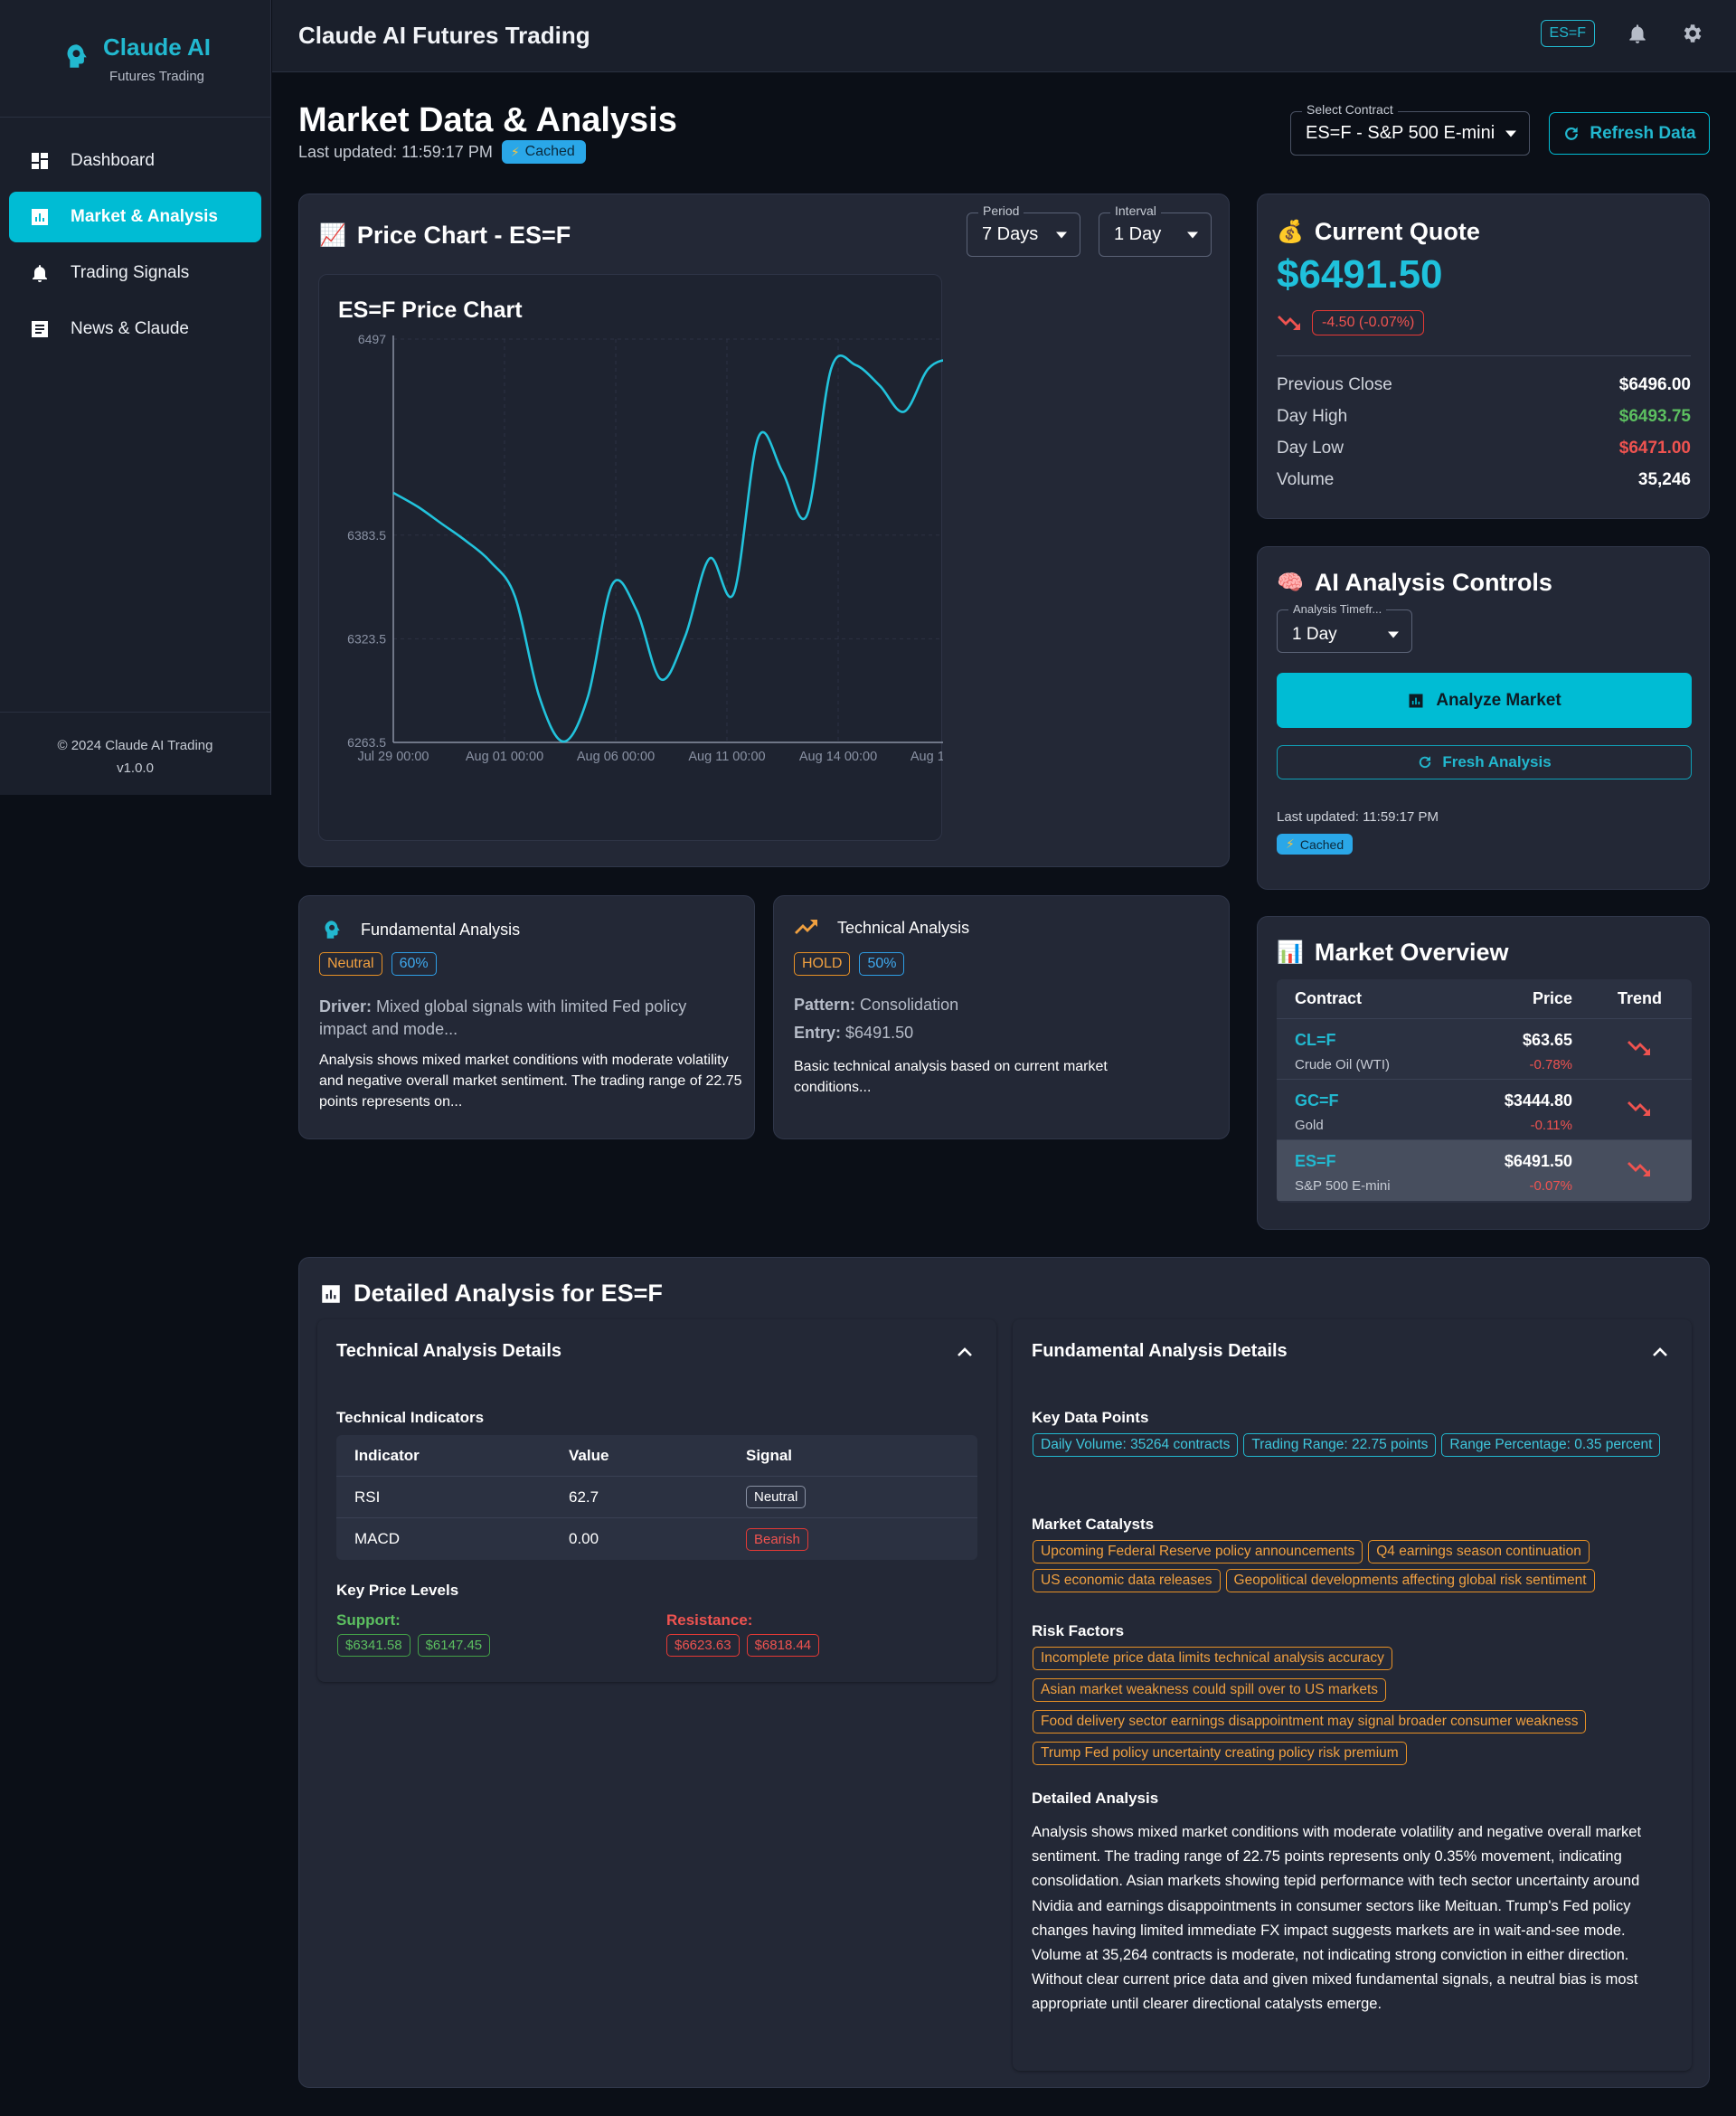 This screenshot has height=2116, width=1736. Describe the element at coordinates (1079, 1630) in the screenshot. I see `risk-factors-title: Risk Factors` at that location.